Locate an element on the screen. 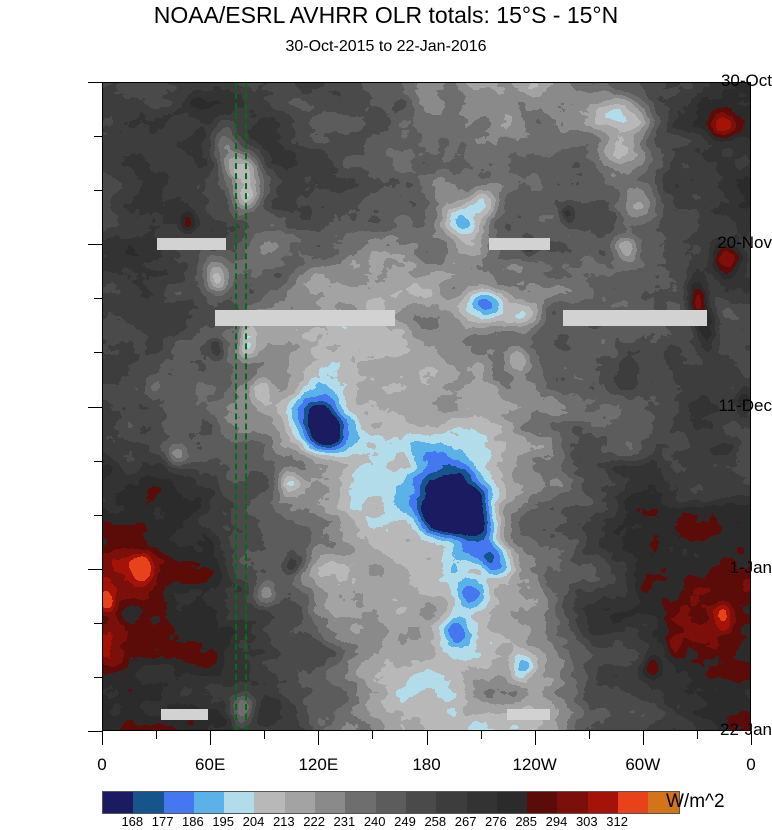 The height and width of the screenshot is (830, 772). y-axis-label: 11-Dec is located at coordinates (745, 405).